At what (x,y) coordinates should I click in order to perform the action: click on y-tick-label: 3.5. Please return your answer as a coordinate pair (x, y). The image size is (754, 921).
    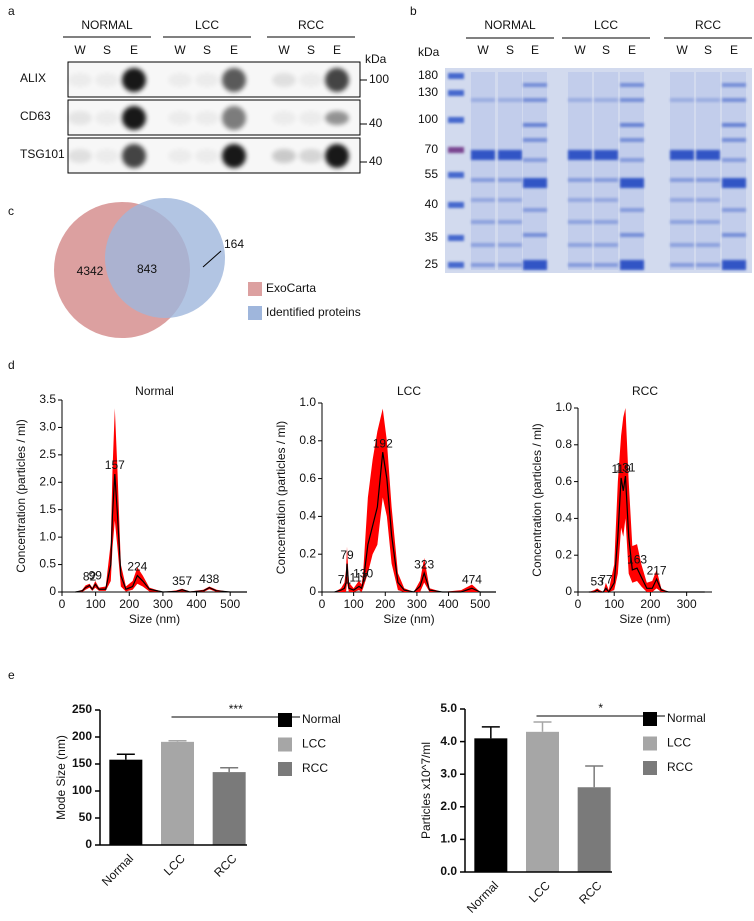
    Looking at the image, I should click on (47, 399).